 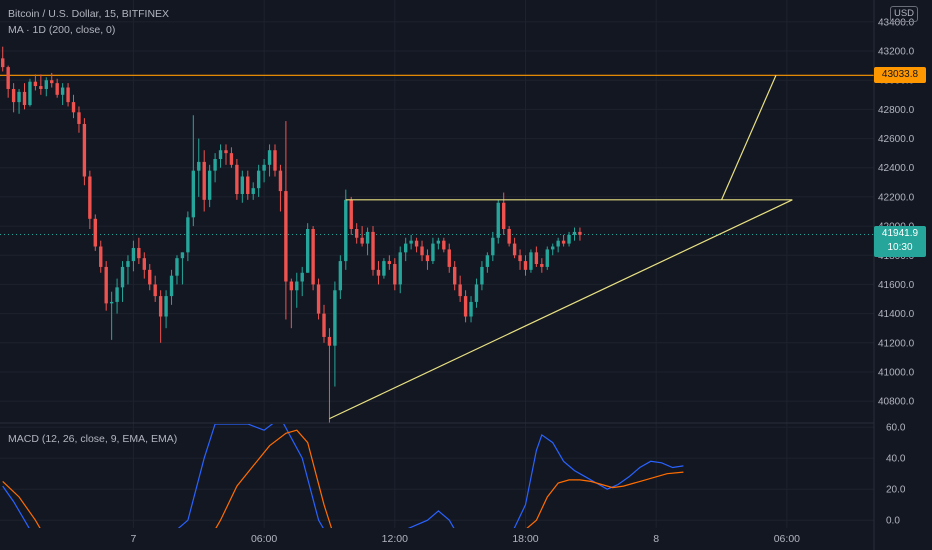 What do you see at coordinates (896, 343) in the screenshot?
I see `price-tick-label: 41200.0` at bounding box center [896, 343].